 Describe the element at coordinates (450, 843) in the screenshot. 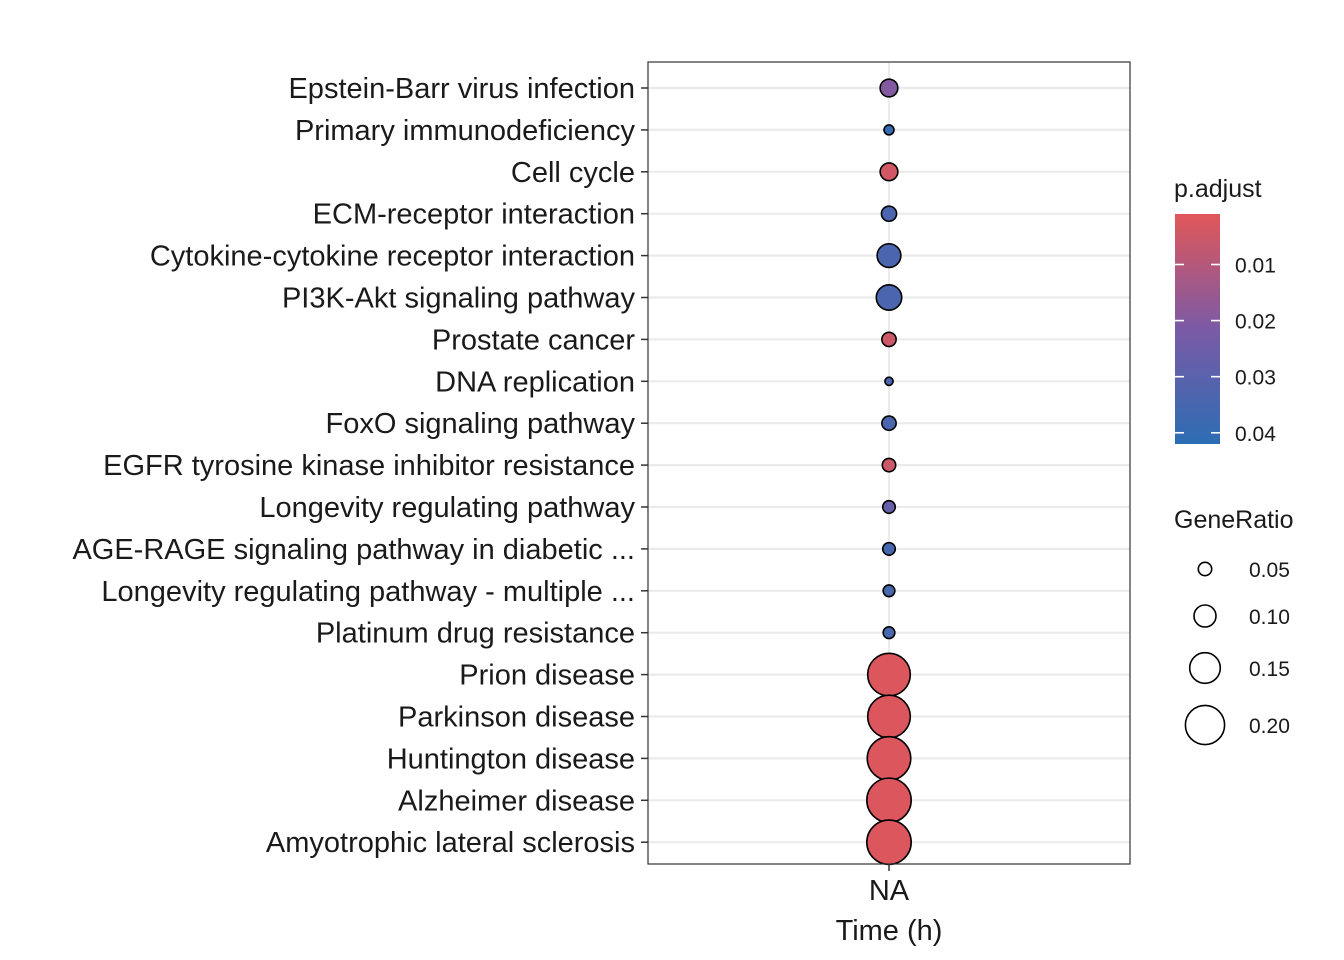

I see `y-tick-label: Amyotrophic lateral sclerosis` at that location.